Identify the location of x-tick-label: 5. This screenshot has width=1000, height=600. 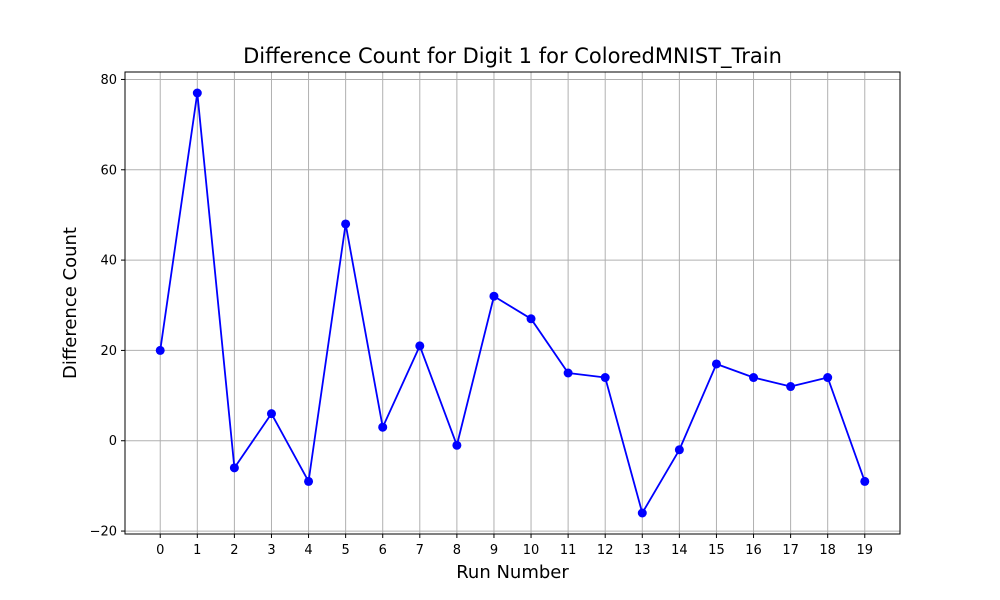
(345, 550).